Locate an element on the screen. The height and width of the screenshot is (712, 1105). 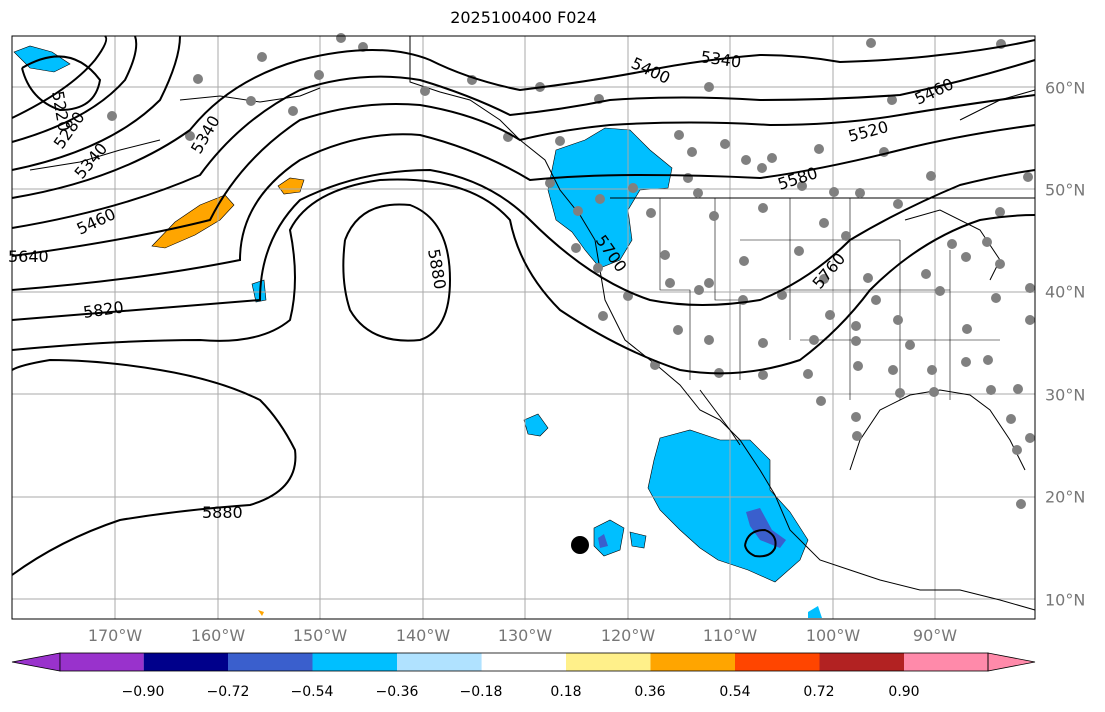
lat-label: 20°N is located at coordinates (1065, 497).